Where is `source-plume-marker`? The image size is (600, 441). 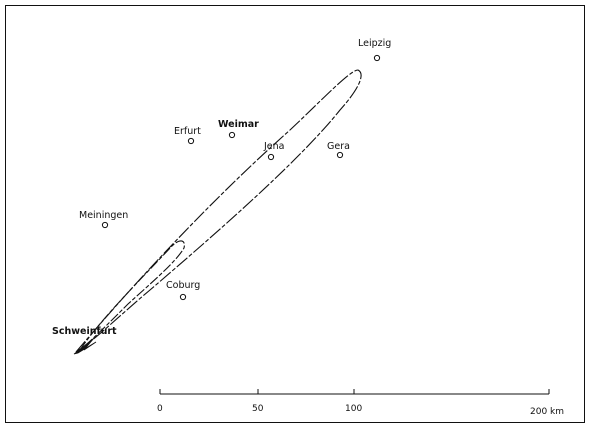 source-plume-marker is located at coordinates (85, 346).